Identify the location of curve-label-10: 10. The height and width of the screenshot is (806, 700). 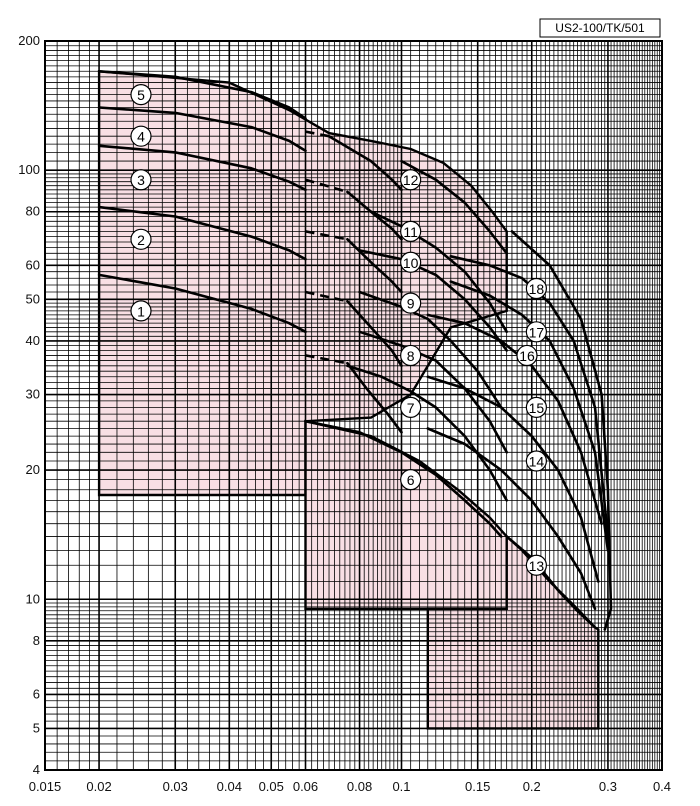
(411, 263).